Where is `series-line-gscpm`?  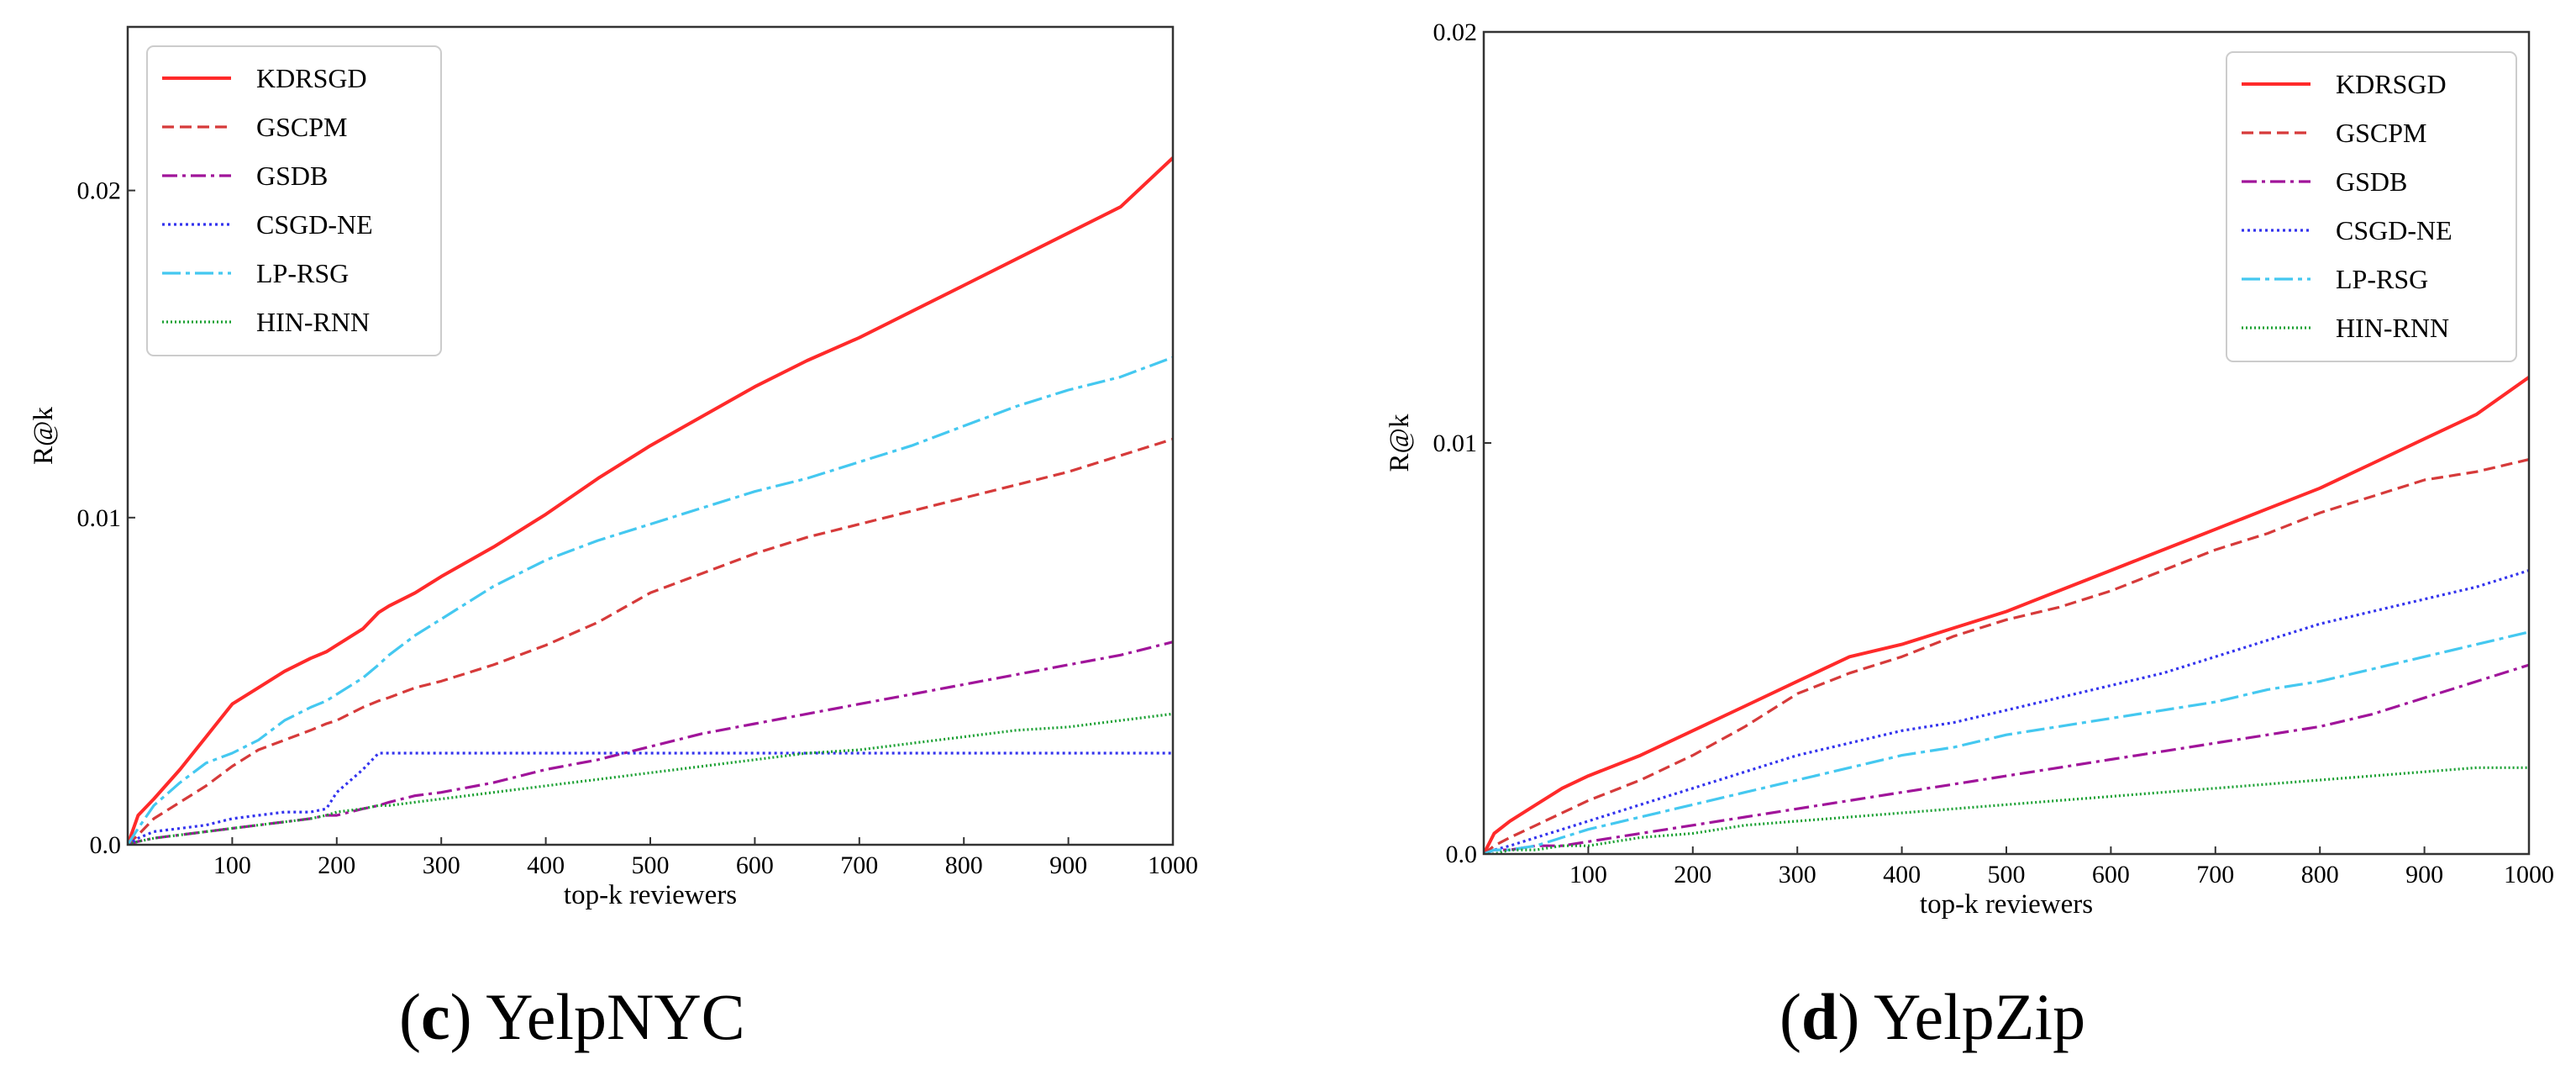
series-line-gscpm is located at coordinates (2006, 656).